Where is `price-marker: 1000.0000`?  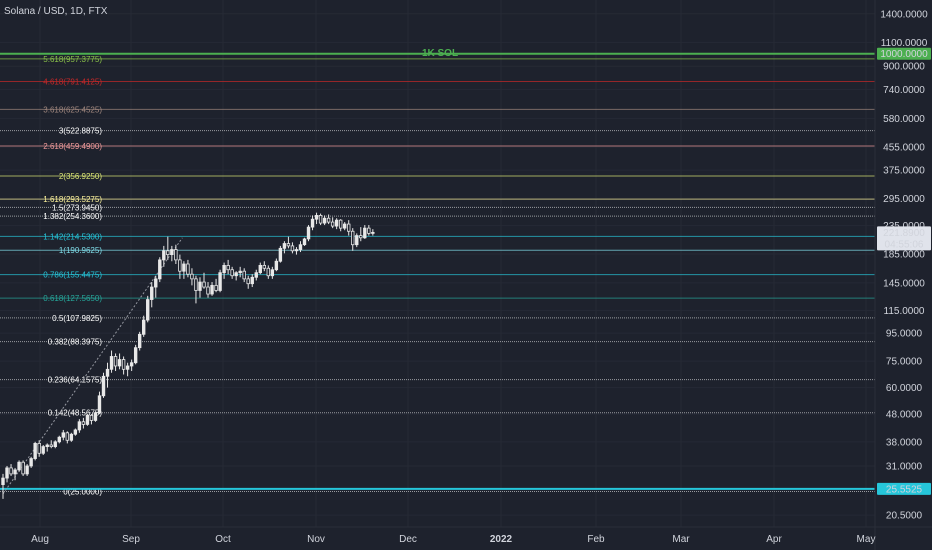 price-marker: 1000.0000 is located at coordinates (904, 54).